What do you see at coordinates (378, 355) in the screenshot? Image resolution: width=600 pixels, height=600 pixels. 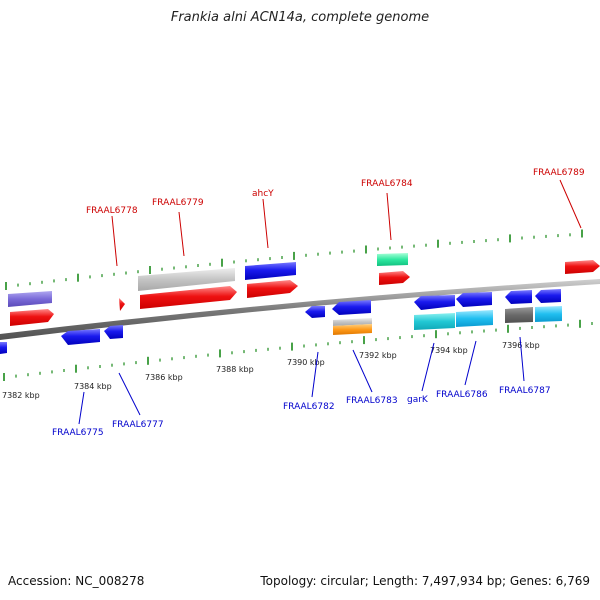 I see `scale-label: 7392 kbp` at bounding box center [378, 355].